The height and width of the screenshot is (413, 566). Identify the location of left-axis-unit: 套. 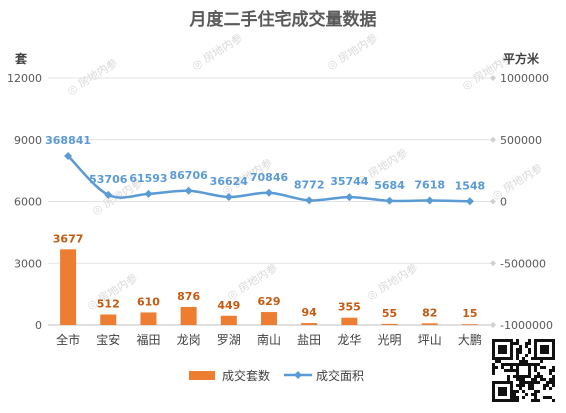
(21, 58).